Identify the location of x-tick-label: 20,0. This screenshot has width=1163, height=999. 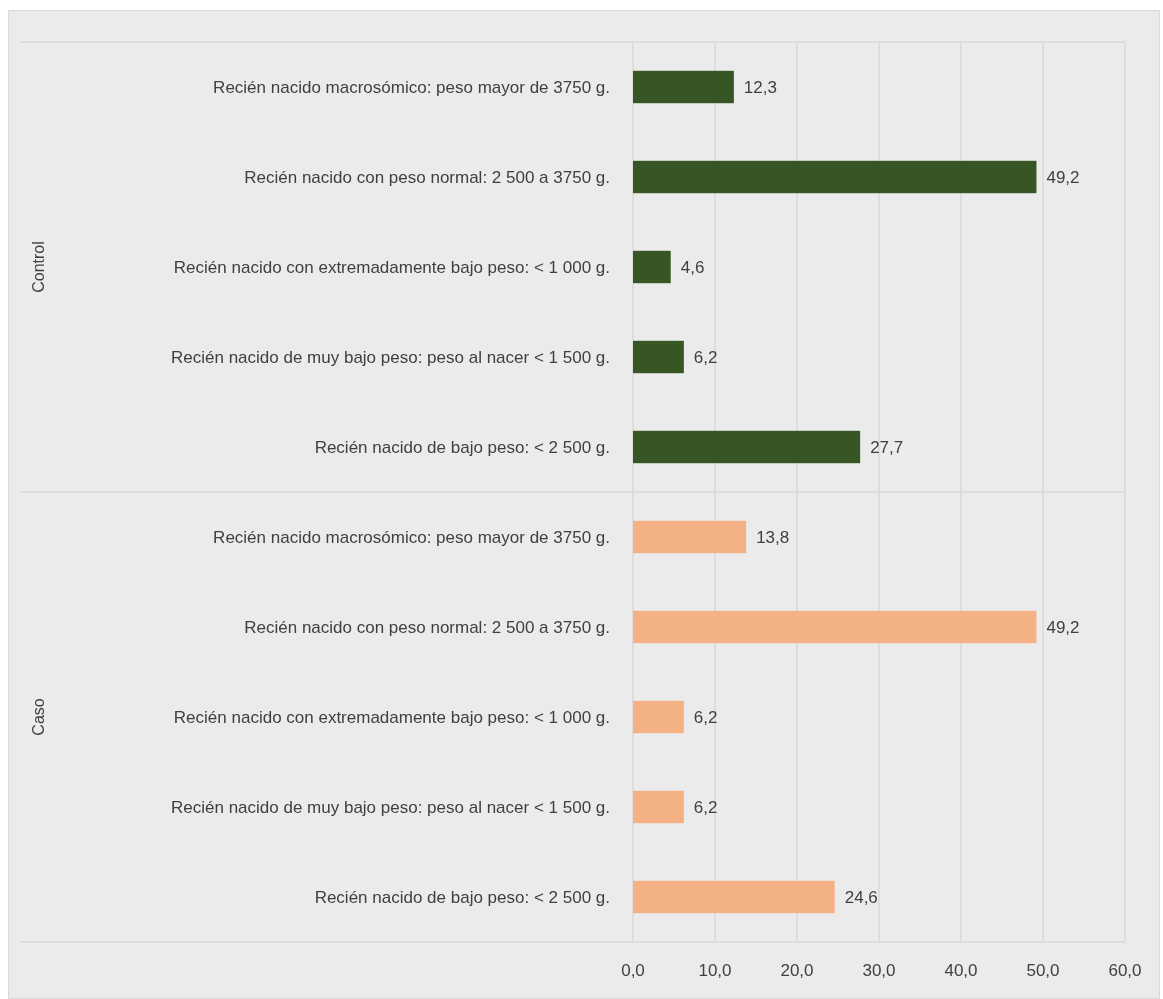
(797, 970).